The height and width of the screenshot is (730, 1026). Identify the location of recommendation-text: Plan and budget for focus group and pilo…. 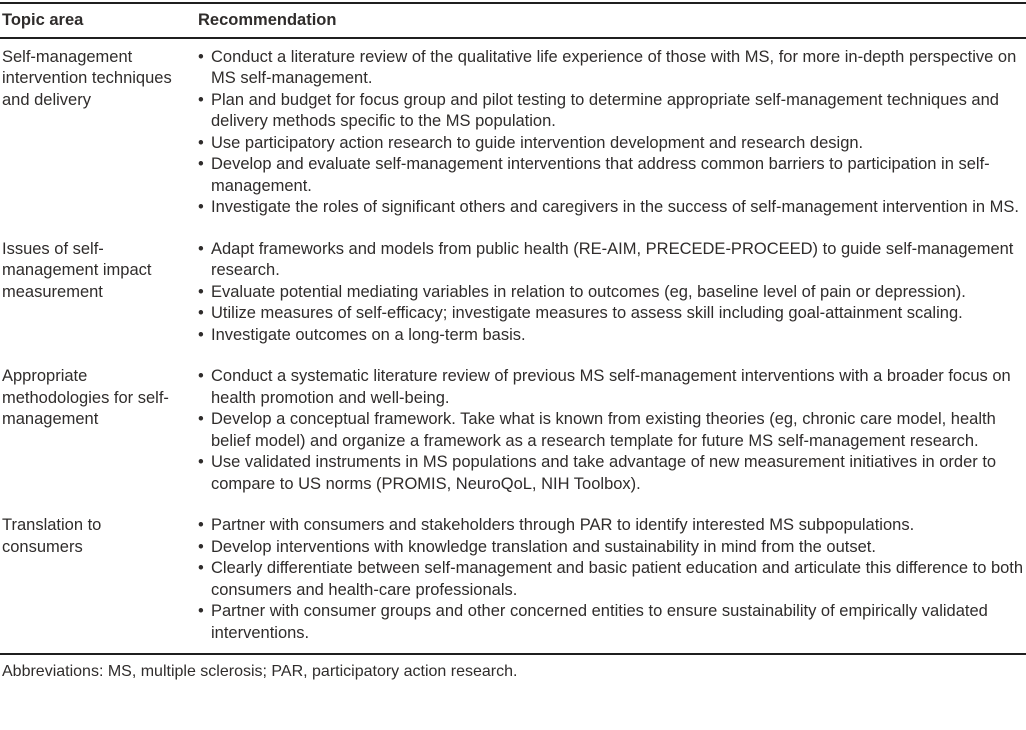
(605, 110).